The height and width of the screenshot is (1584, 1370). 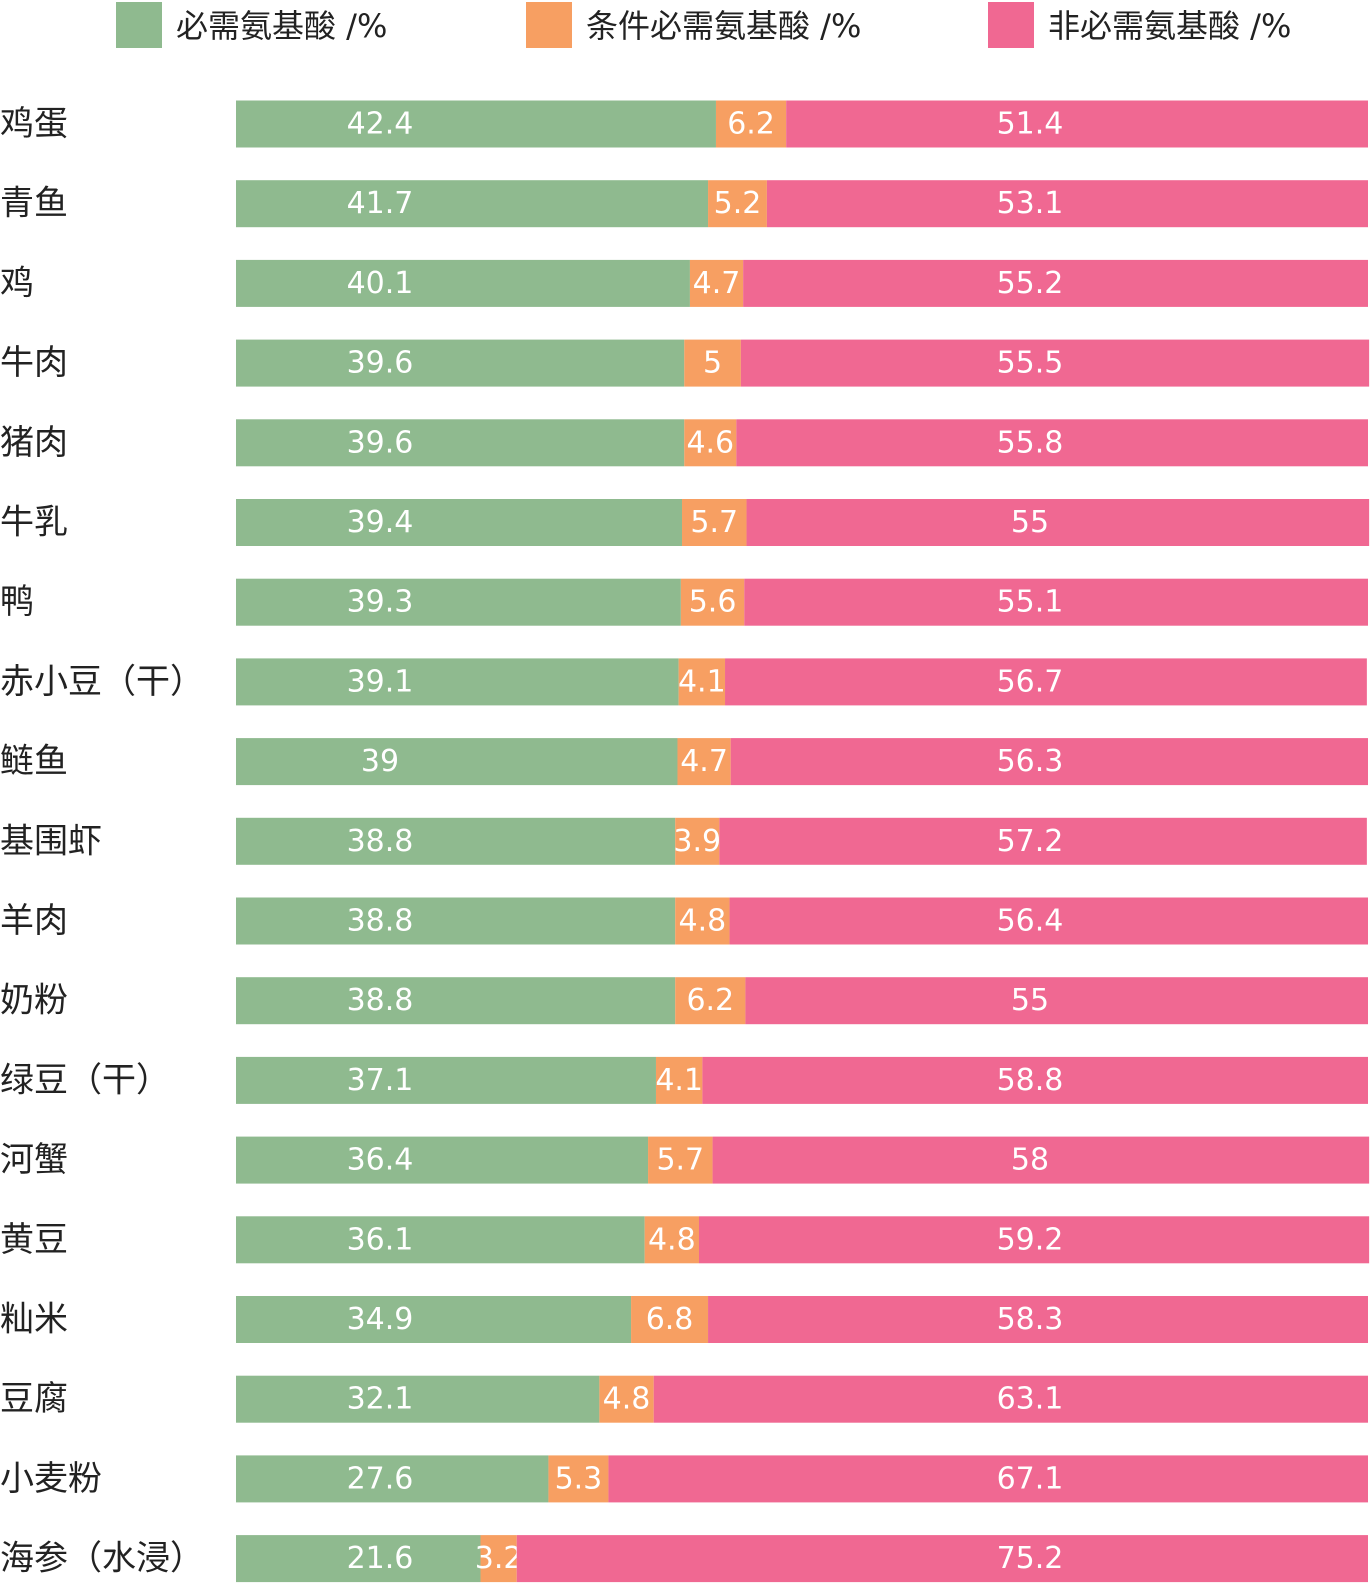 I want to click on bar-row: 36.1 4.8 59.2, so click(x=803, y=1240).